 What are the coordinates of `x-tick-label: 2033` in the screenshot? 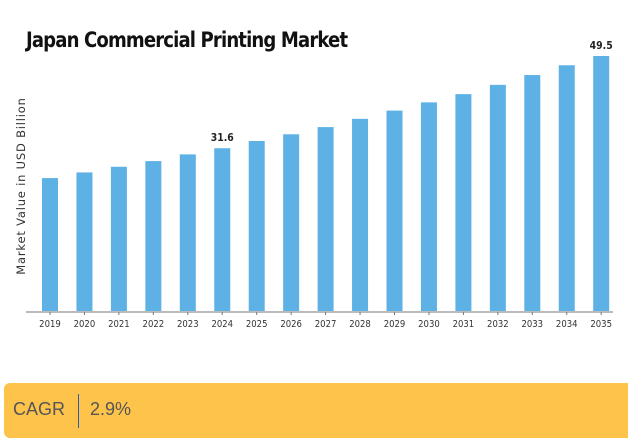 It's located at (532, 324).